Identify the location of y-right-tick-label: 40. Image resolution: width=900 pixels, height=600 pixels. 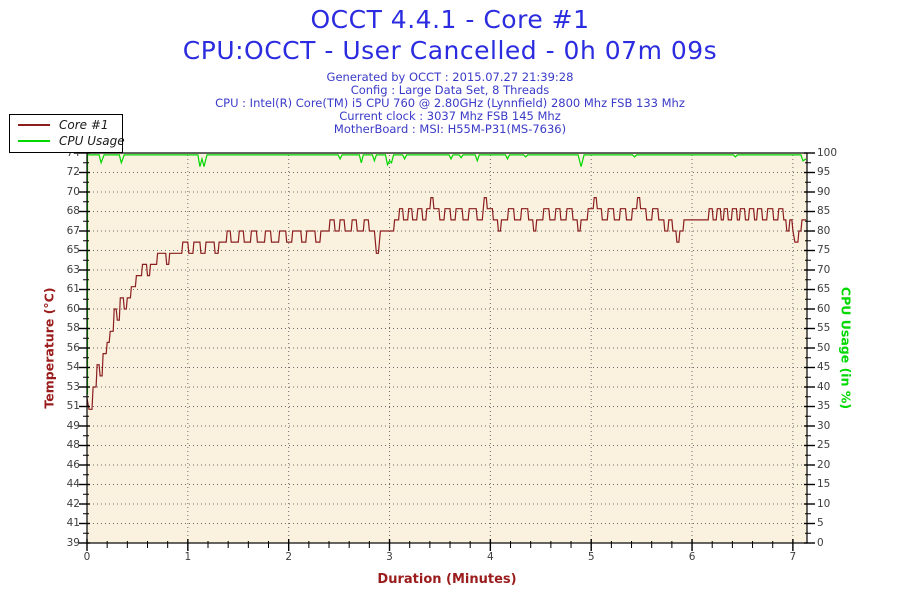
(824, 386).